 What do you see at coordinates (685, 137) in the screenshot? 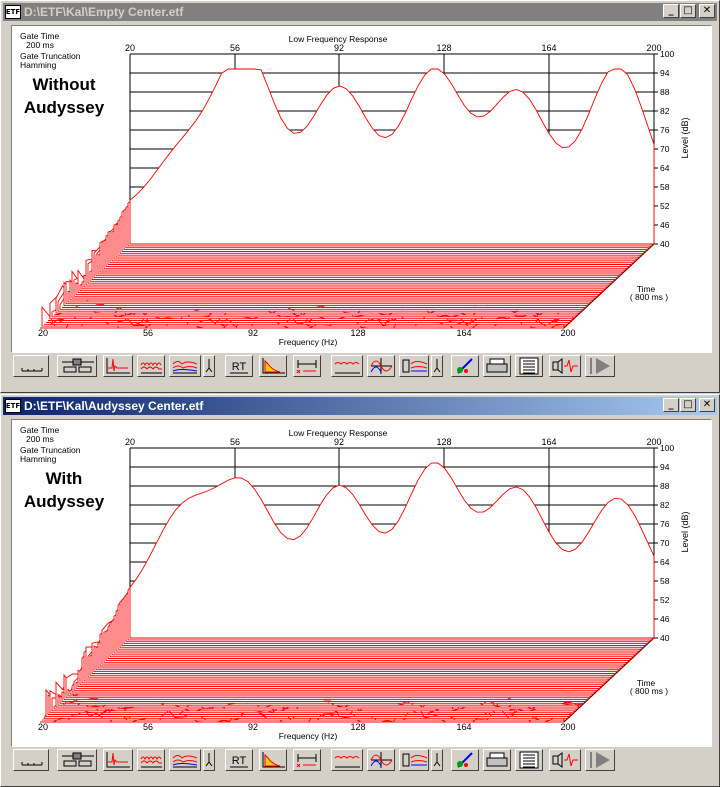
I see `level-axis-label: Level (dB)` at bounding box center [685, 137].